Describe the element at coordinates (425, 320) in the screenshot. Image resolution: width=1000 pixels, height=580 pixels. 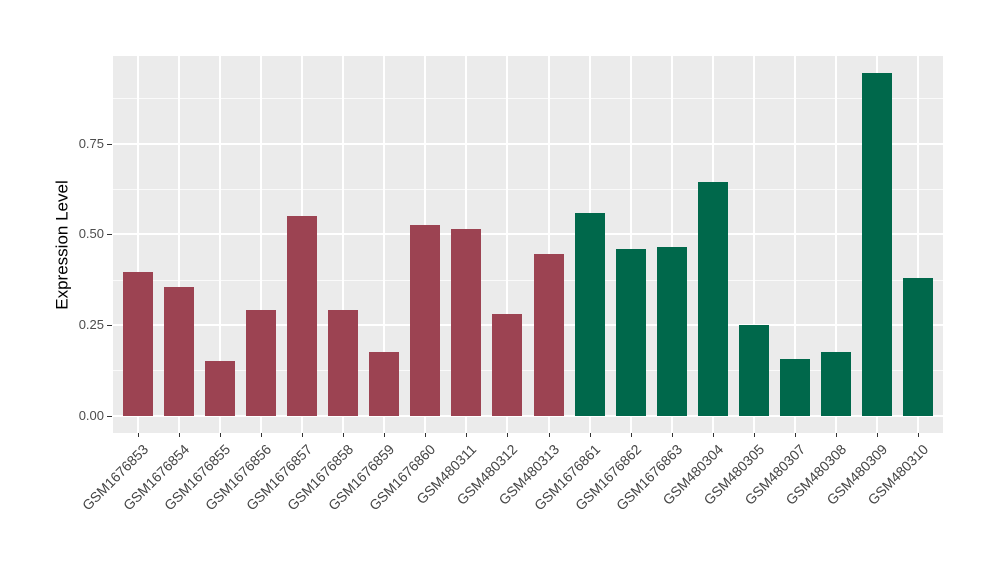
I see `bar-GSM1676860` at that location.